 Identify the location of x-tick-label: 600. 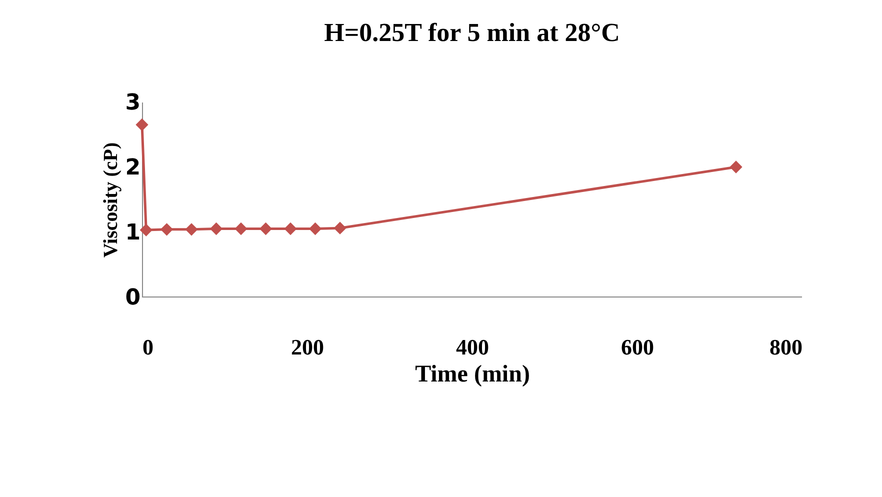
(637, 347).